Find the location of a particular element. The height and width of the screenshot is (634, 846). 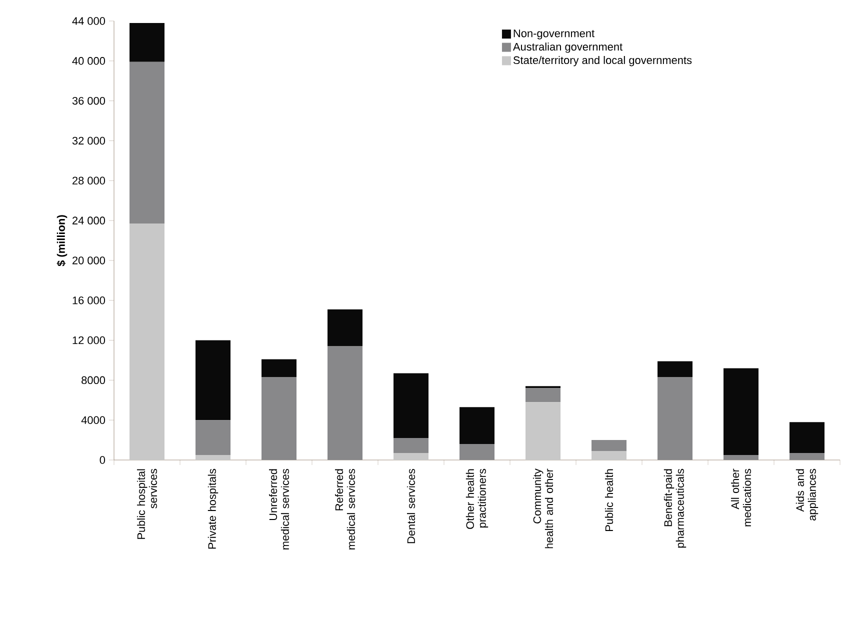

legend-label: Non-government is located at coordinates (554, 35).